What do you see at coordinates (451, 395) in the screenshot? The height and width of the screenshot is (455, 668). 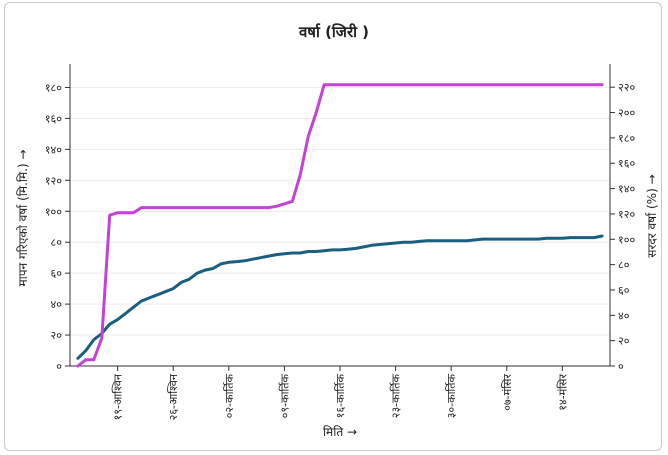 I see `x-tick-label: ३०-कार्तिक` at bounding box center [451, 395].